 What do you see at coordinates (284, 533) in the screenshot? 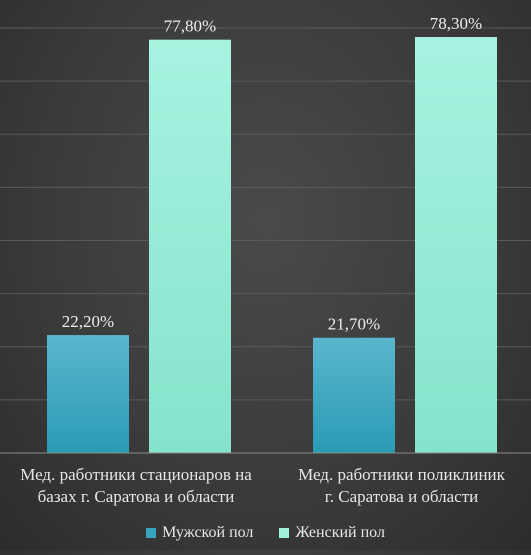
I see `legend-swatch-female` at bounding box center [284, 533].